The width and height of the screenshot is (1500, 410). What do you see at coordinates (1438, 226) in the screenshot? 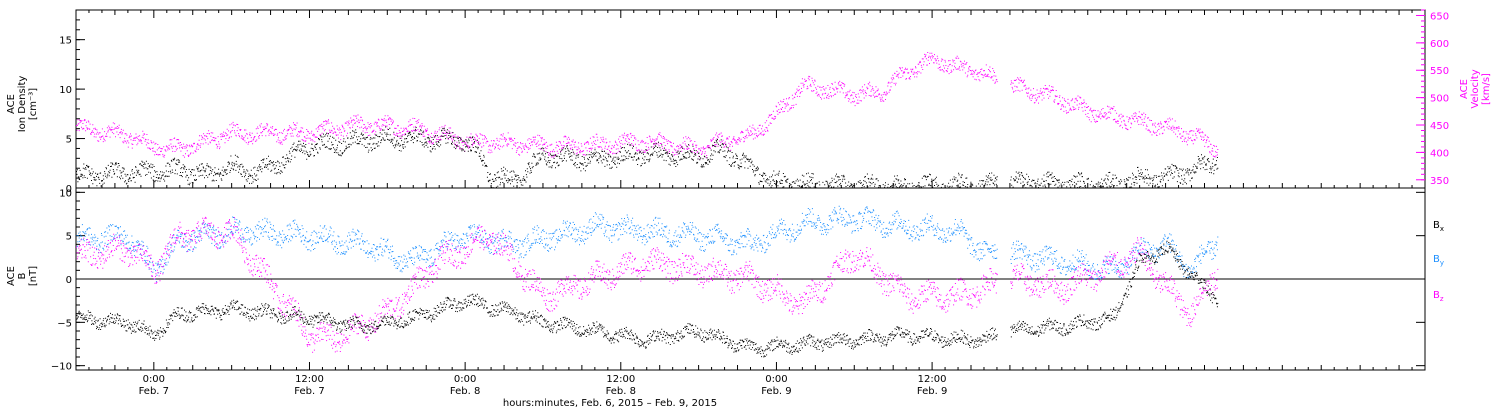
I see `legend-bx: Bx` at bounding box center [1438, 226].